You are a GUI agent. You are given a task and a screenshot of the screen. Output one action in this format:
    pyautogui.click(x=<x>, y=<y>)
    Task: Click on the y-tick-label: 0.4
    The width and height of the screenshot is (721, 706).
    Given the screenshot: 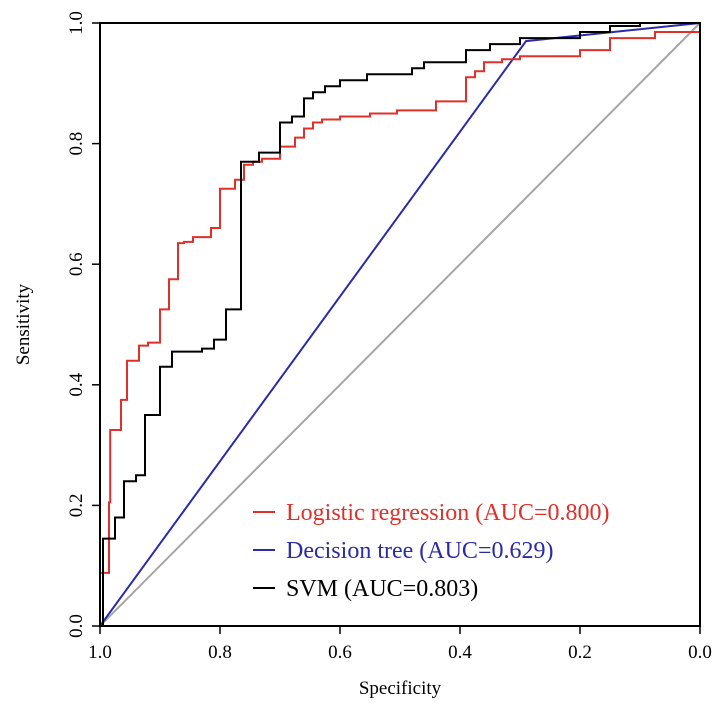 What is the action you would take?
    pyautogui.click(x=76, y=384)
    